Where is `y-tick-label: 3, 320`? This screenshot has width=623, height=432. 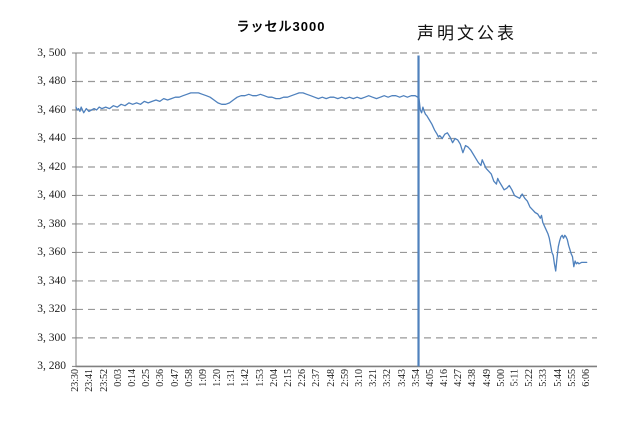 y-tick-label: 3, 320 is located at coordinates (51, 309).